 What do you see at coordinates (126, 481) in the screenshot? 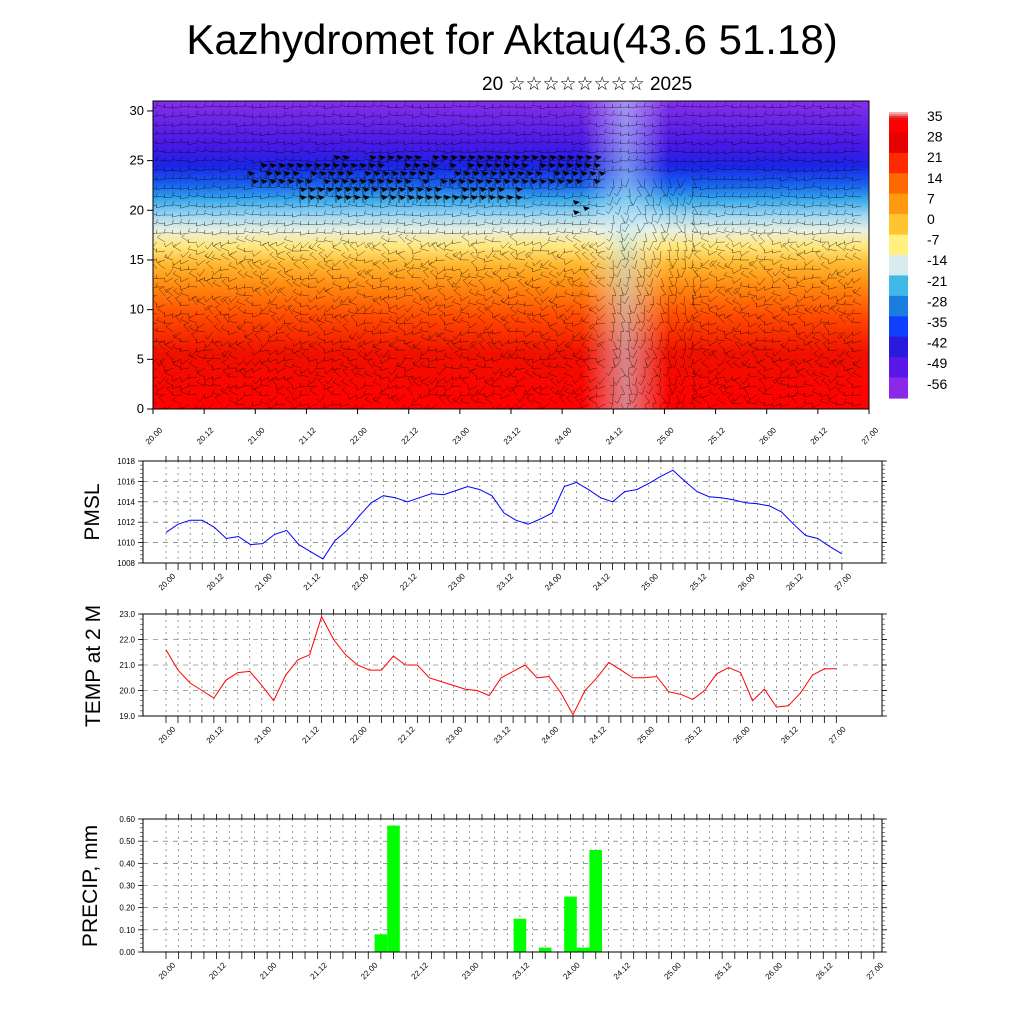
I see `ytick-label: 1016` at bounding box center [126, 481].